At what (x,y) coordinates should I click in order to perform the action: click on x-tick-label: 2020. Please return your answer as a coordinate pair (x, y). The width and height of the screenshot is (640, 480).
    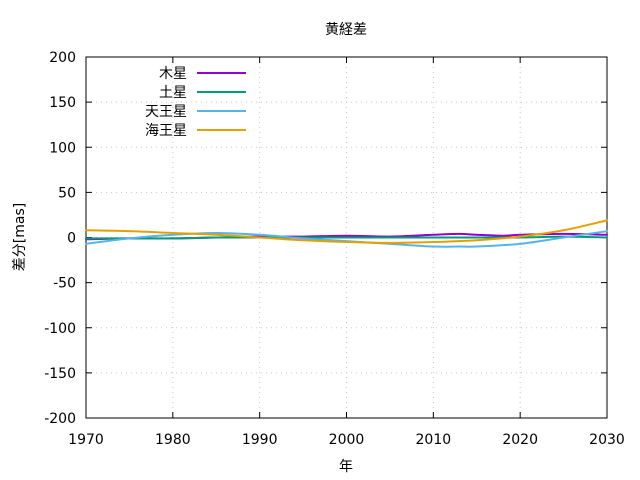
    Looking at the image, I should click on (520, 440).